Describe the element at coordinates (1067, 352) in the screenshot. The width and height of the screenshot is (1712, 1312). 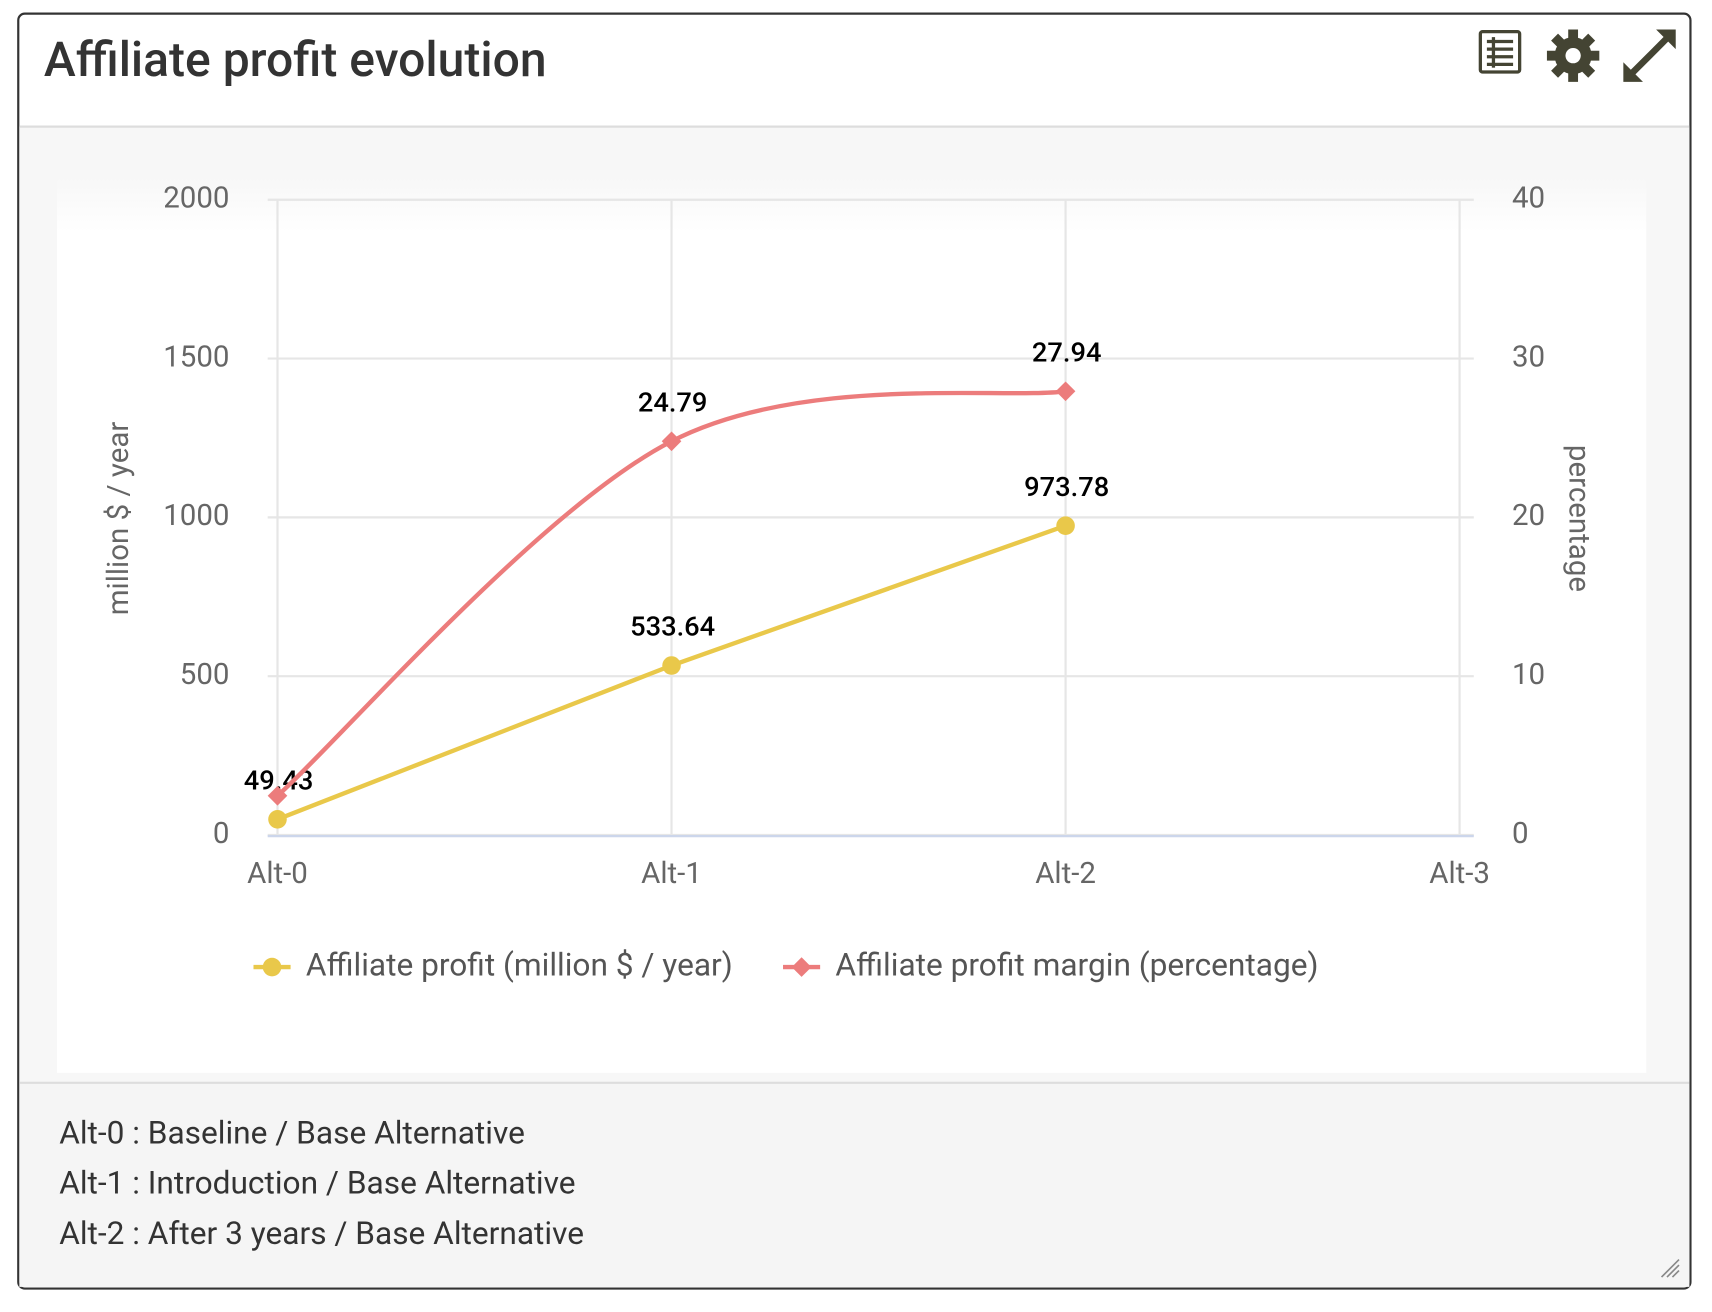
I see `data-label: 27.94` at that location.